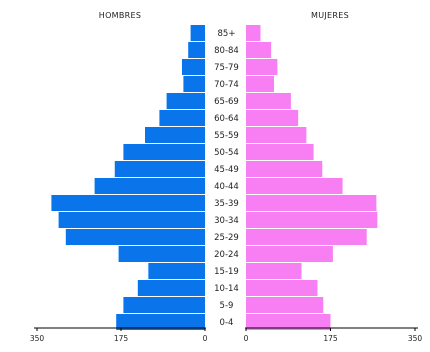  What do you see at coordinates (330, 338) in the screenshot?
I see `right-tick-label-175: 175` at bounding box center [330, 338].